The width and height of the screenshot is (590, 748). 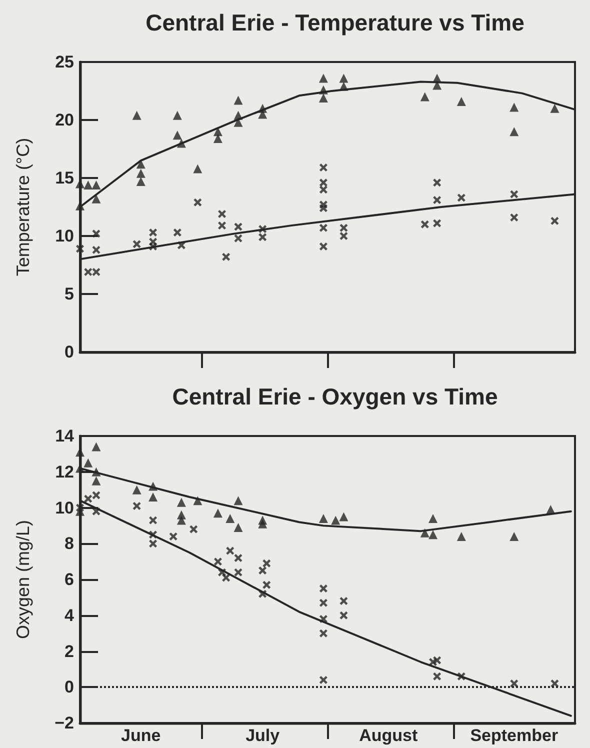 I want to click on y-axis-title: Temperature (°C), so click(x=23, y=207).